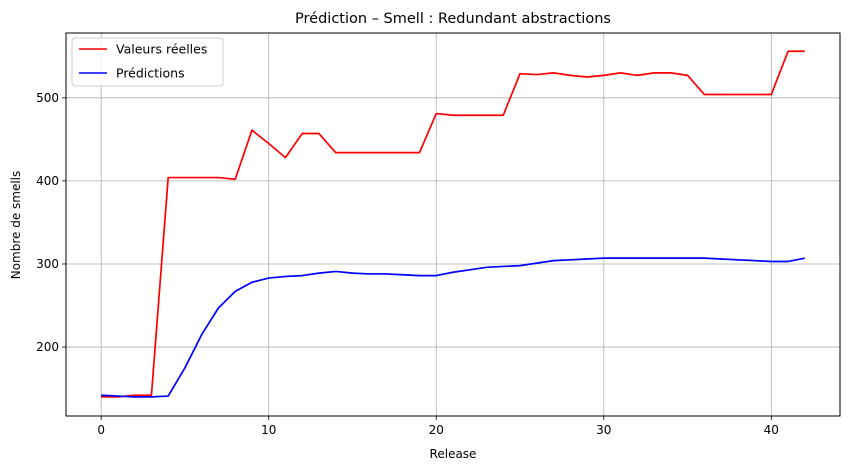 This screenshot has width=850, height=470. What do you see at coordinates (101, 430) in the screenshot?
I see `x-tick-label: 0` at bounding box center [101, 430].